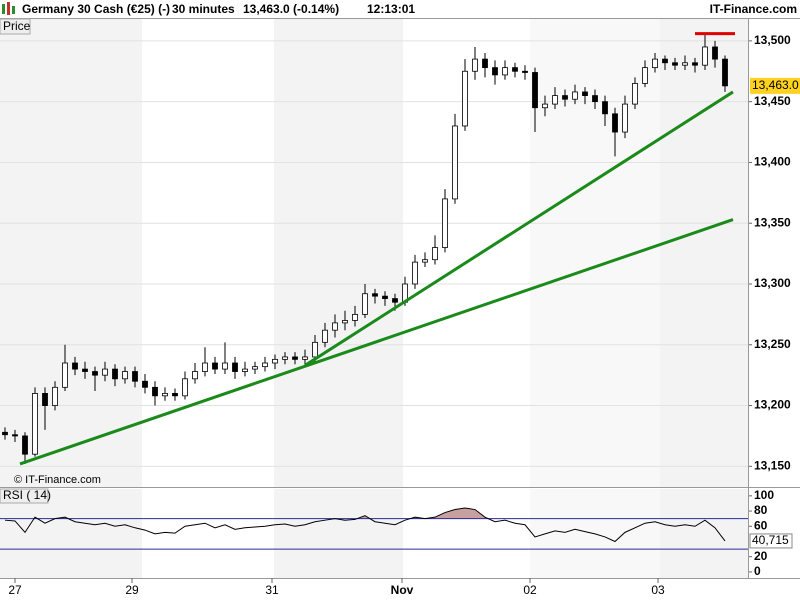 The width and height of the screenshot is (800, 600). What do you see at coordinates (658, 590) in the screenshot?
I see `x-tick-label: 03` at bounding box center [658, 590].